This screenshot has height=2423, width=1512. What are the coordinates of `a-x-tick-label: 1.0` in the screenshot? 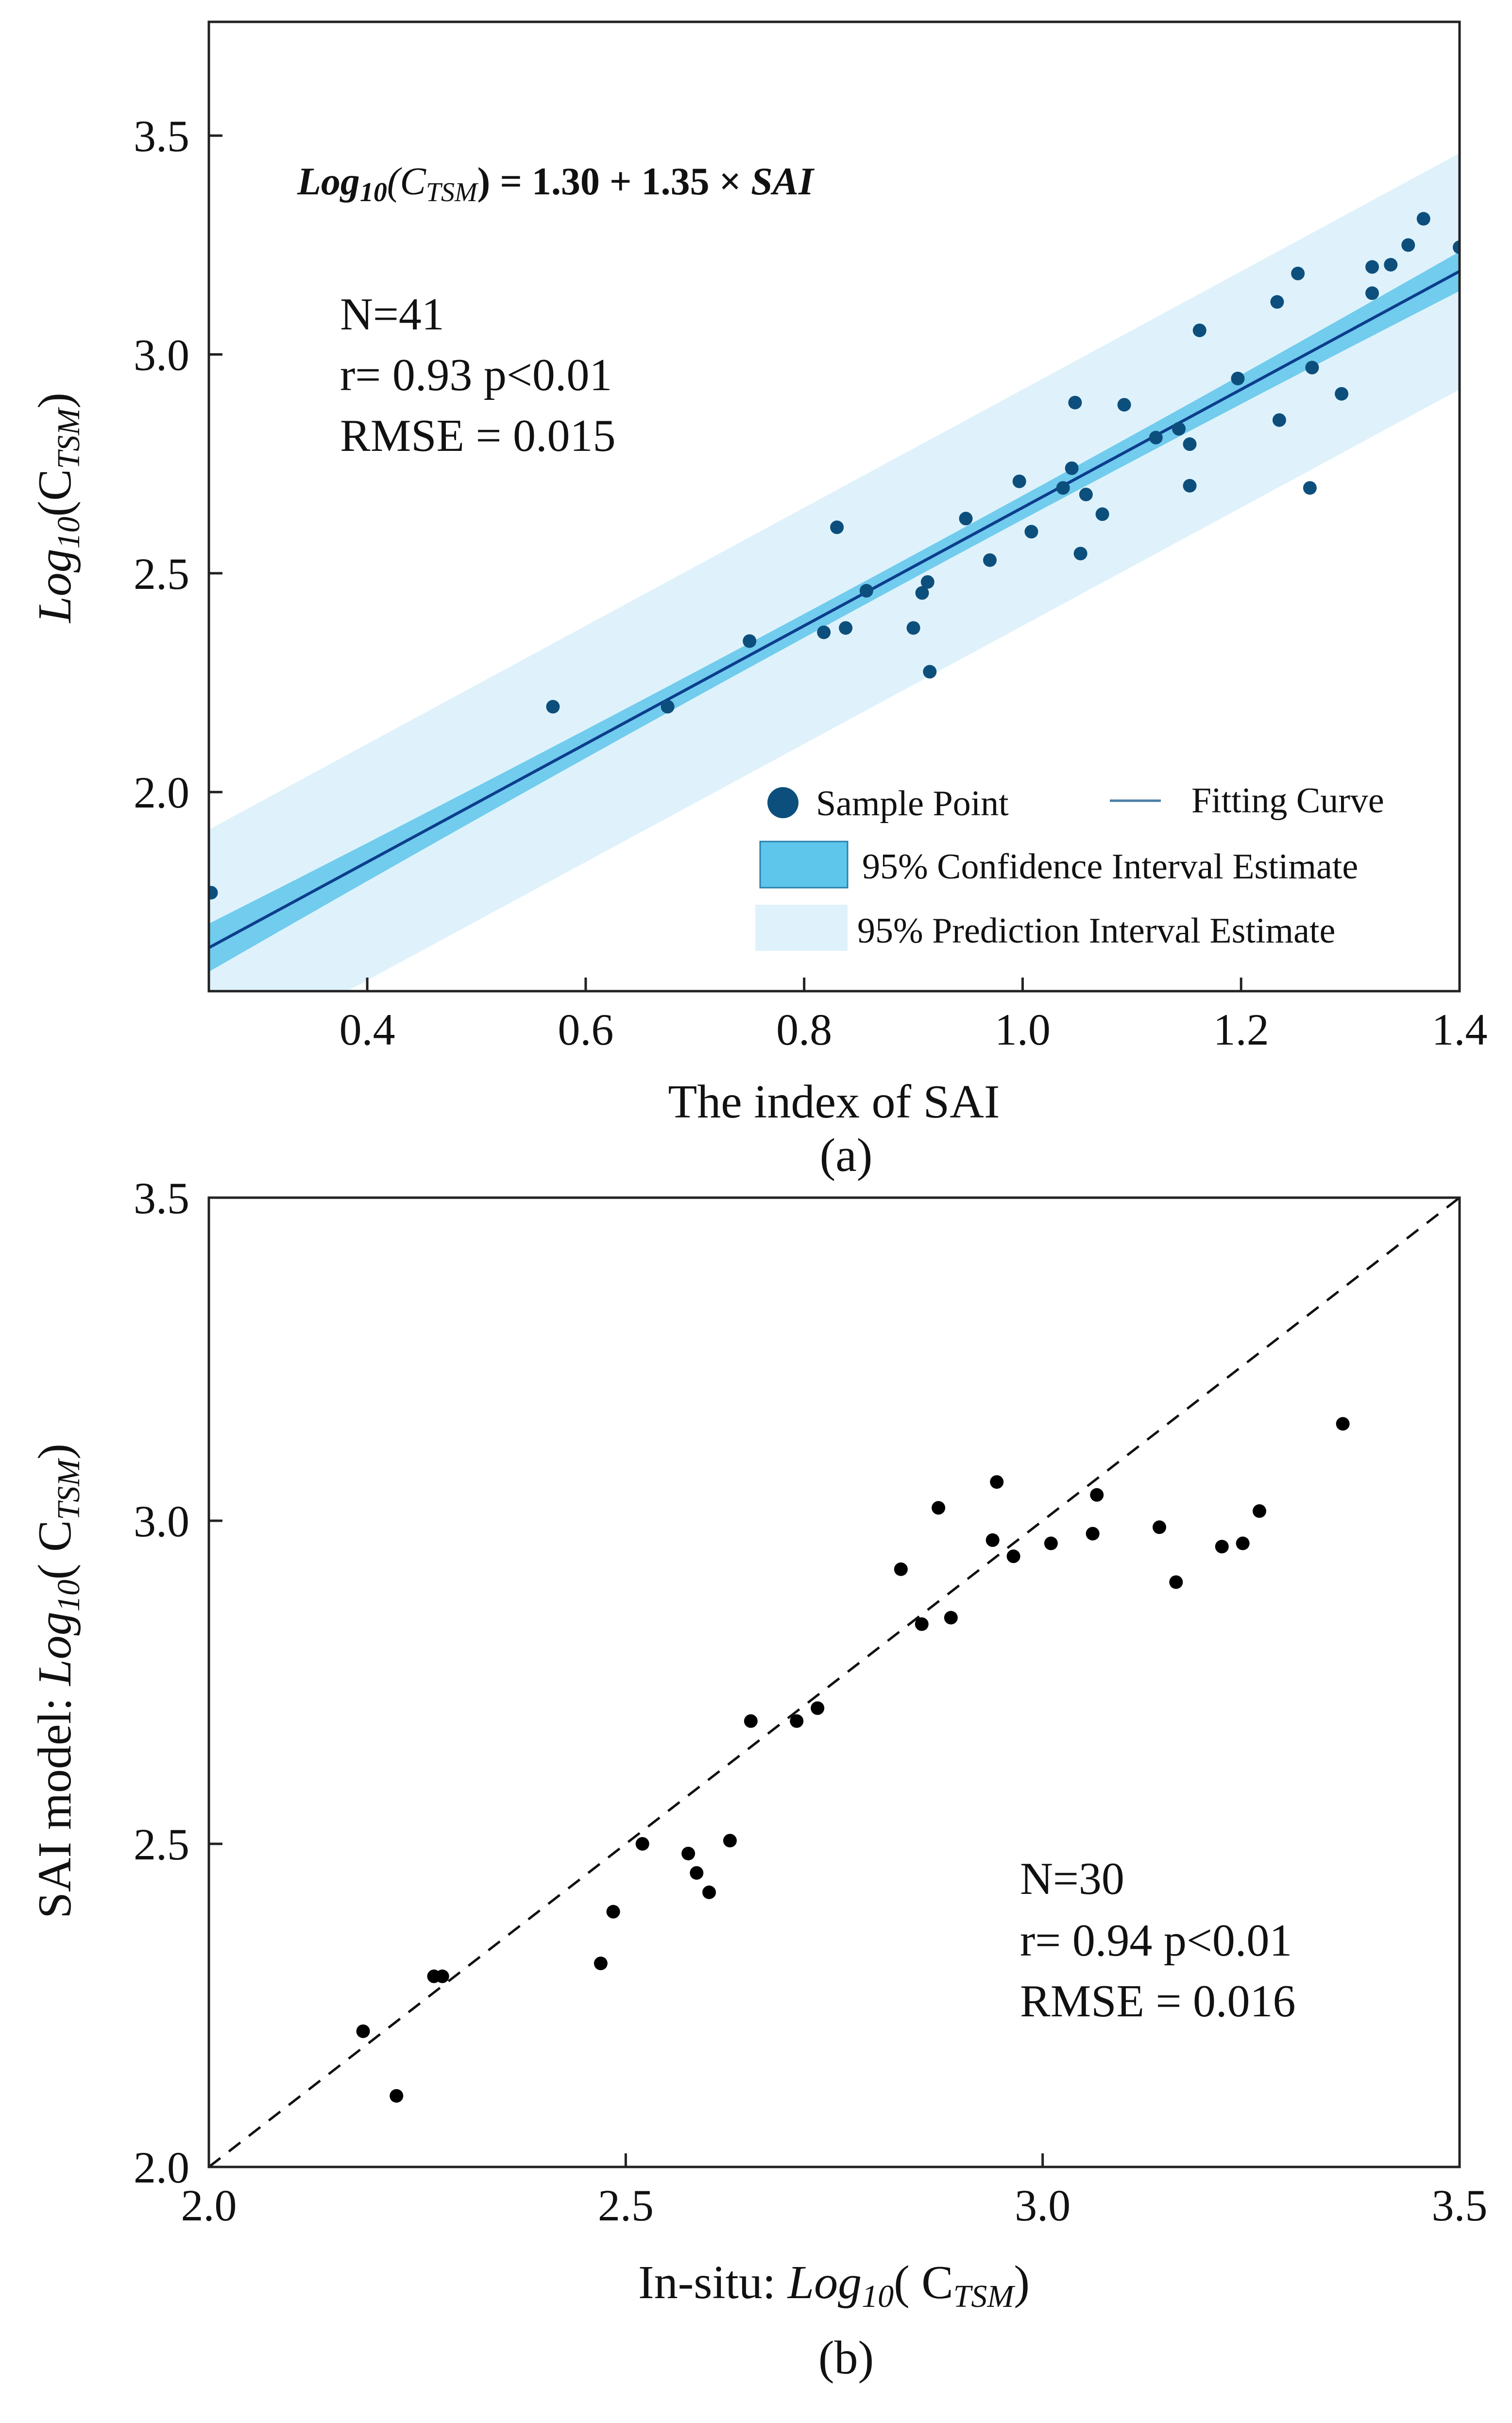 It's located at (1023, 1029).